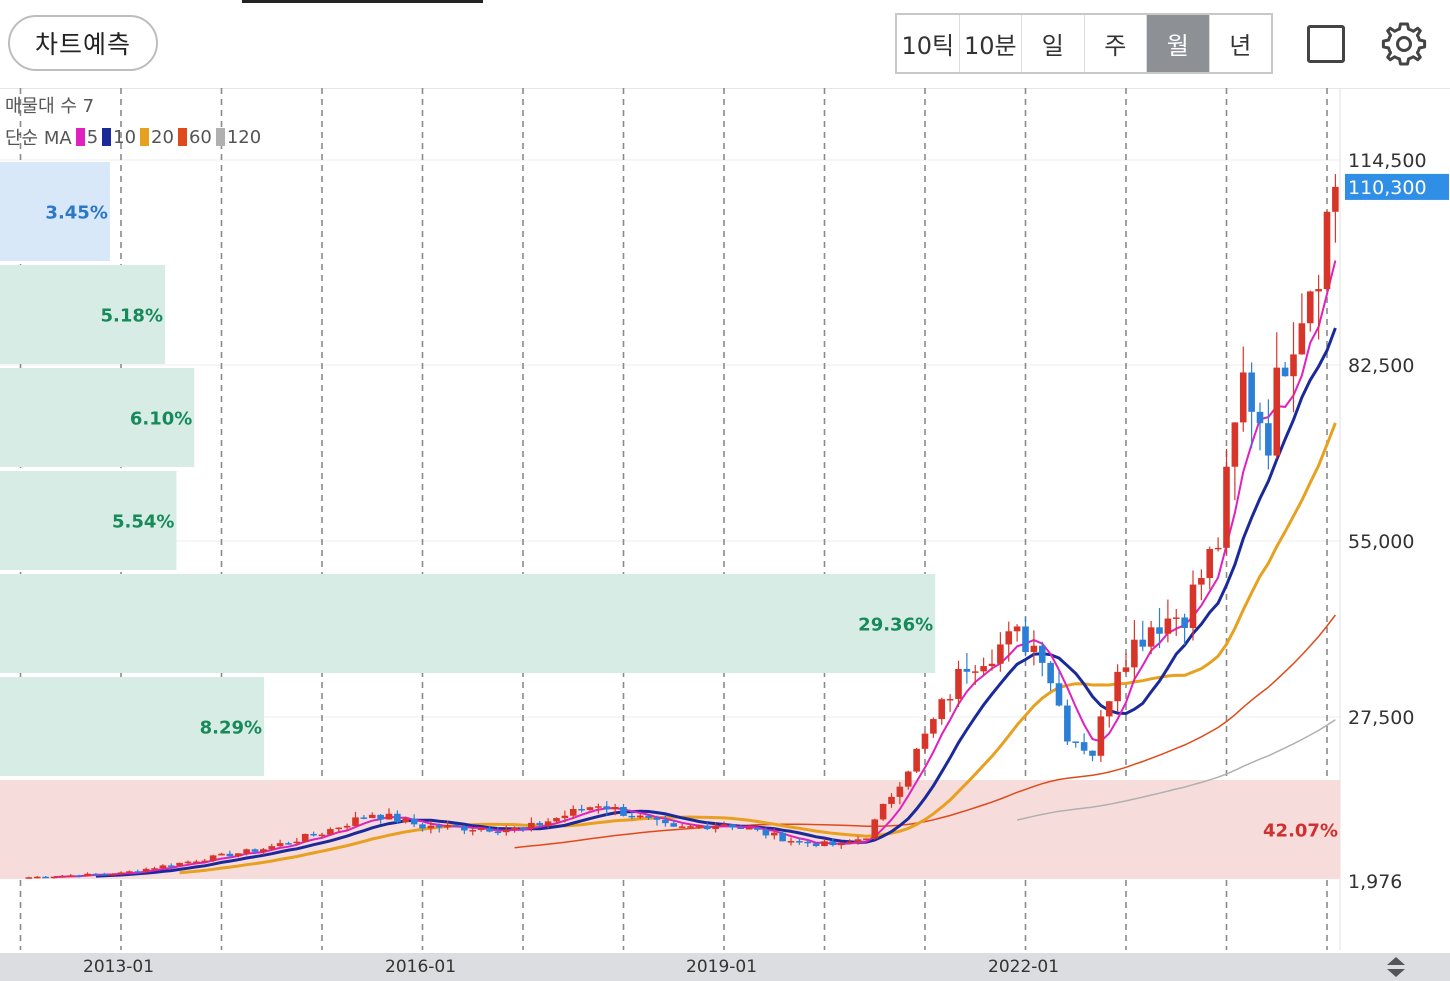 Image resolution: width=1450 pixels, height=981 pixels. I want to click on volume-profile-label: 42.07%, so click(1300, 831).